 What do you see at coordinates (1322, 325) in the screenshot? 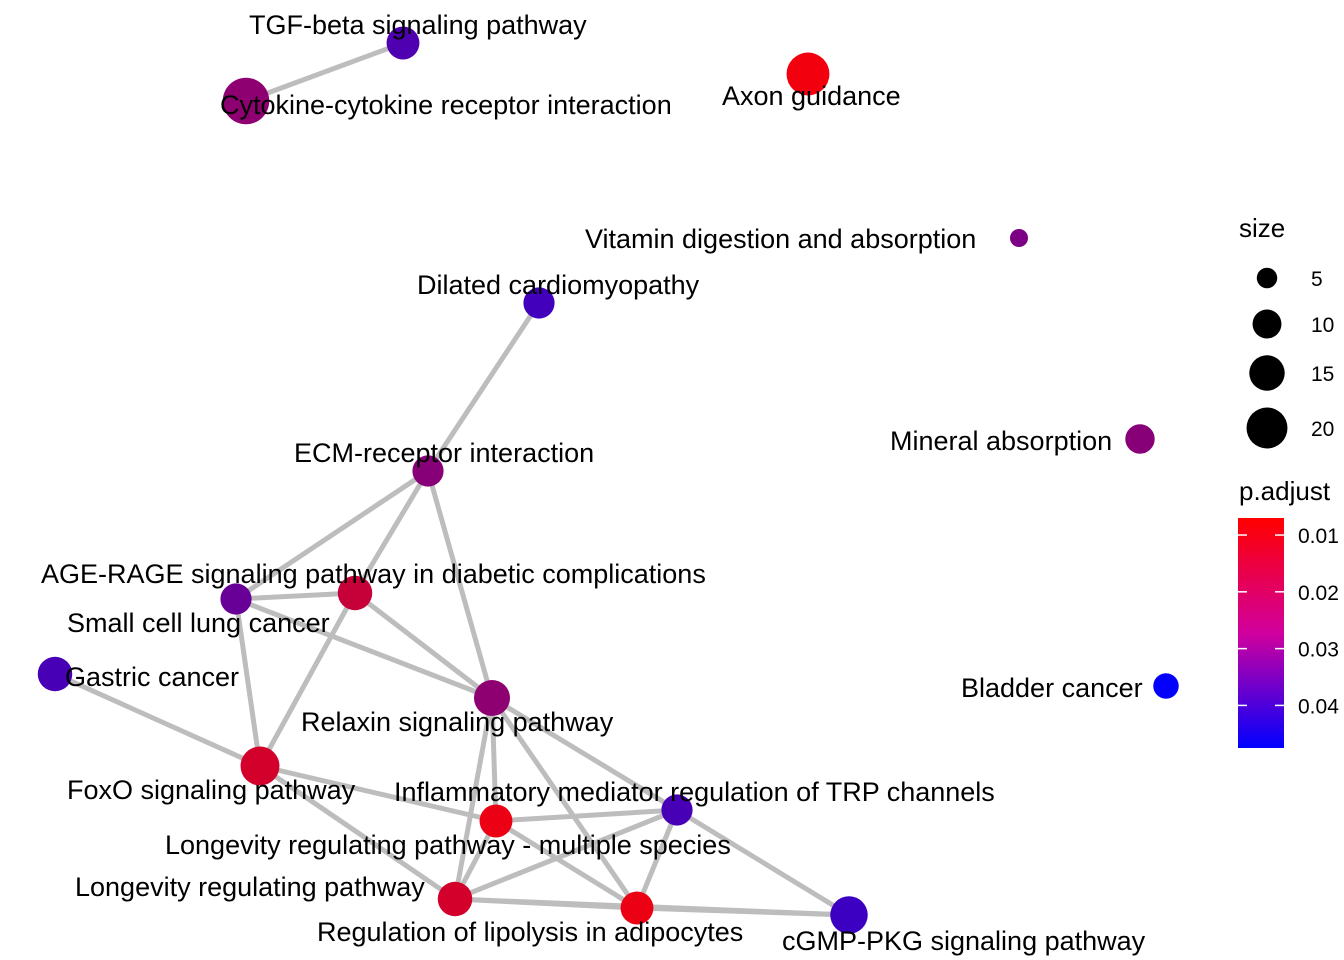
I see `size-legend-label-10: 10` at bounding box center [1322, 325].